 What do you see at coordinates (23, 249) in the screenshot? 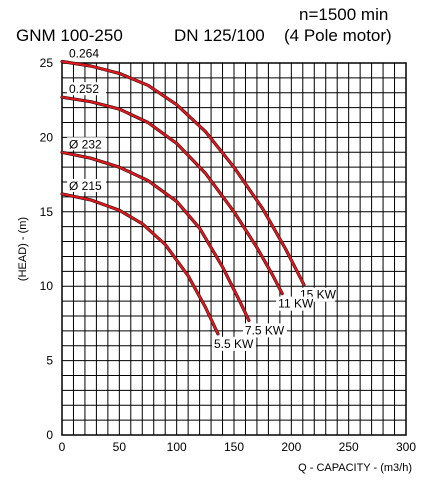
I see `y-axis-label: (HEAD) - (m)` at bounding box center [23, 249].